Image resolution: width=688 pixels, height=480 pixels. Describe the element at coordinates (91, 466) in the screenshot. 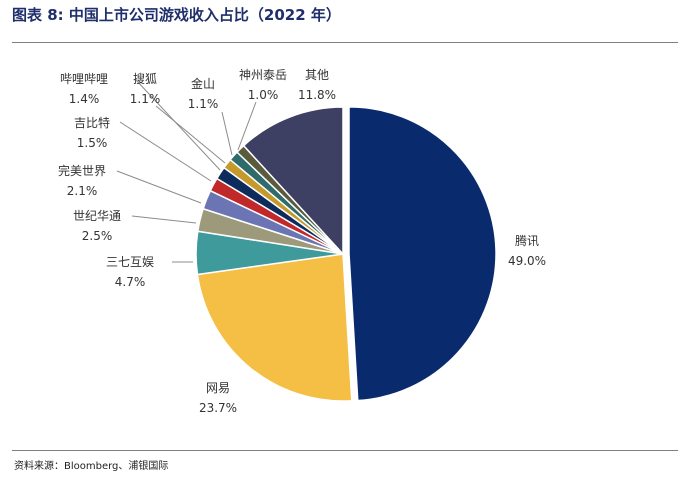

I see `source-note: 资料来源：Bloomberg、浦银国际` at that location.